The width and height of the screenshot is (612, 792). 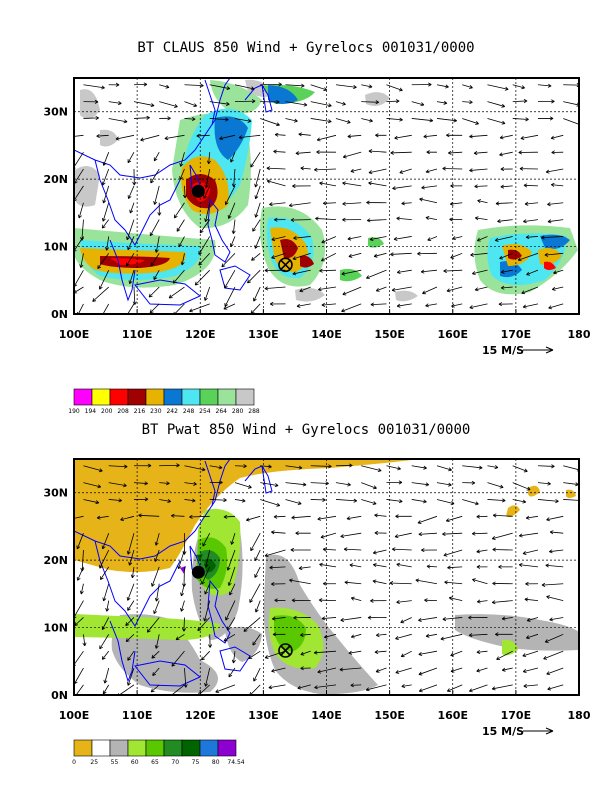 I want to click on chart2-vector-scale-label: 15 M/S, so click(x=503, y=731).